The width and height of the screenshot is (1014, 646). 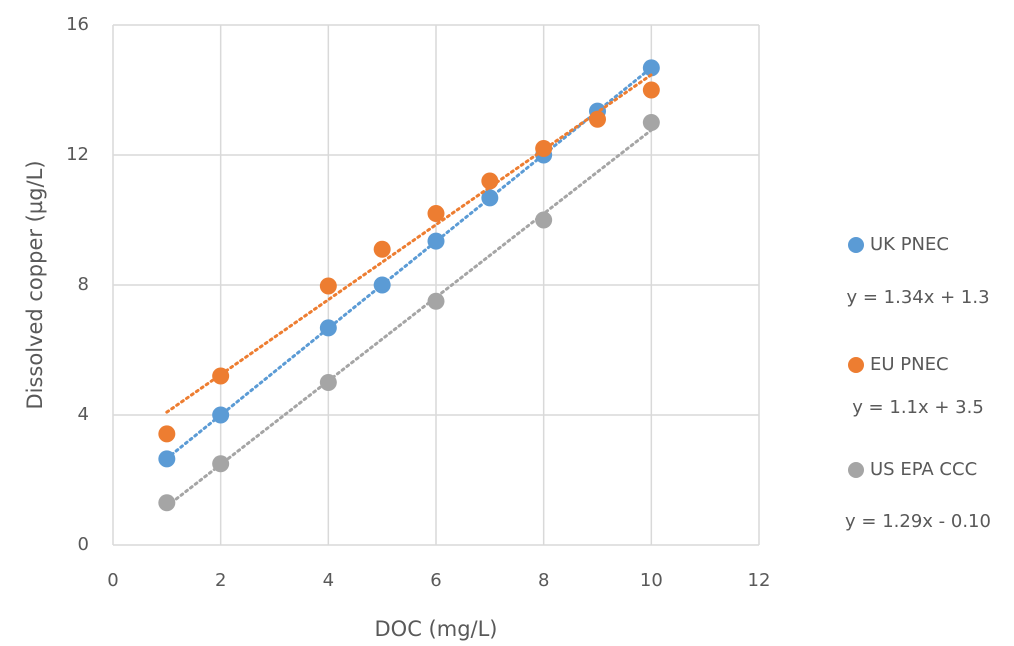 What do you see at coordinates (77, 154) in the screenshot?
I see `y-tick-label: 12` at bounding box center [77, 154].